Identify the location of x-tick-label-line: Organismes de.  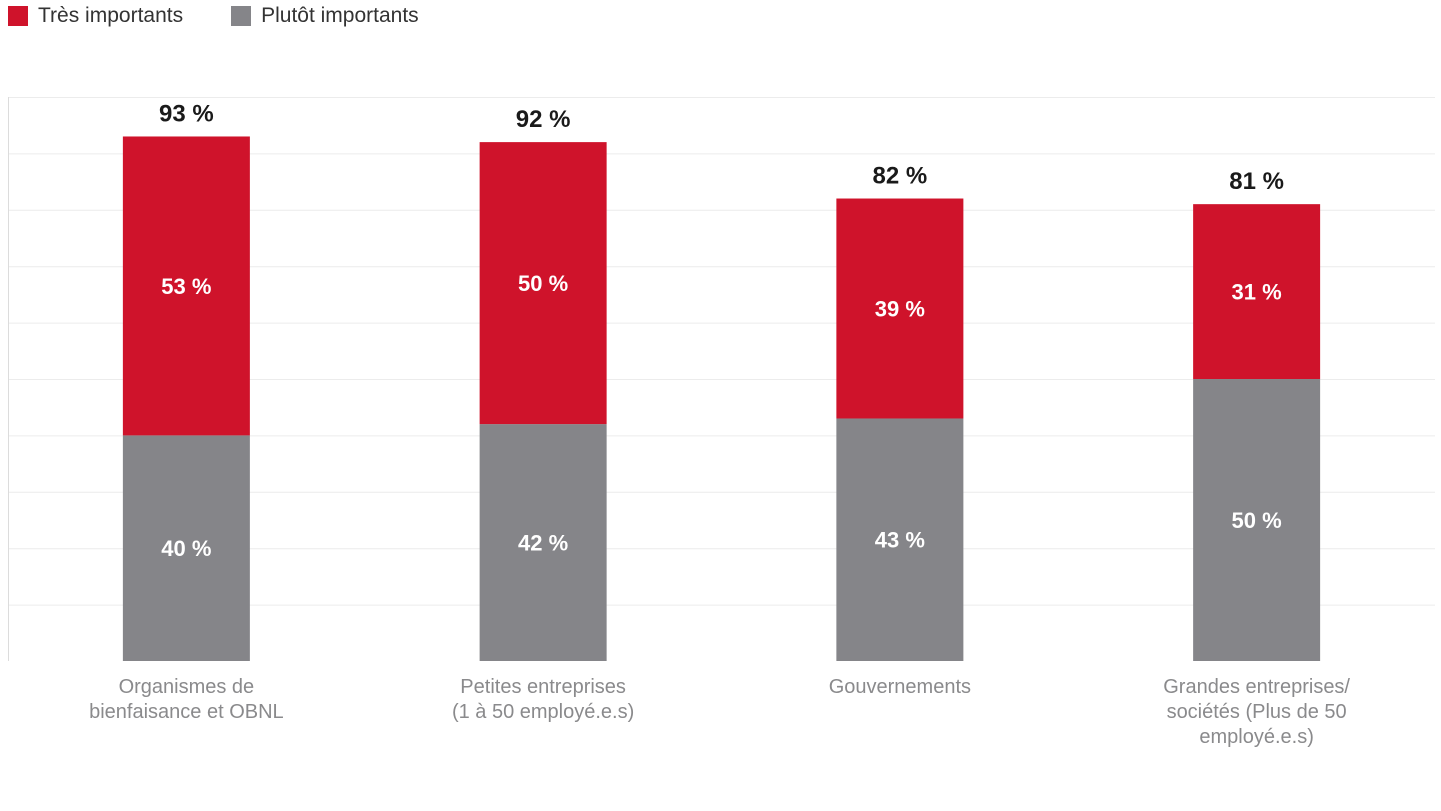
(186, 687).